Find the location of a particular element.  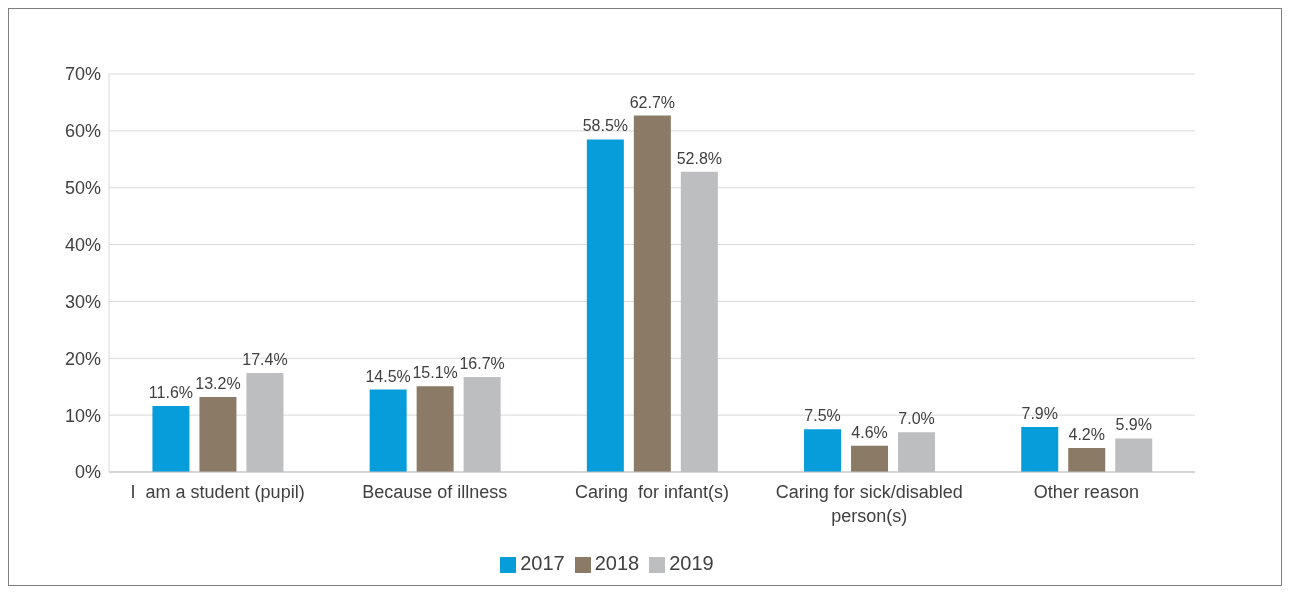

x-tick-label: Other reason is located at coordinates (1086, 492).